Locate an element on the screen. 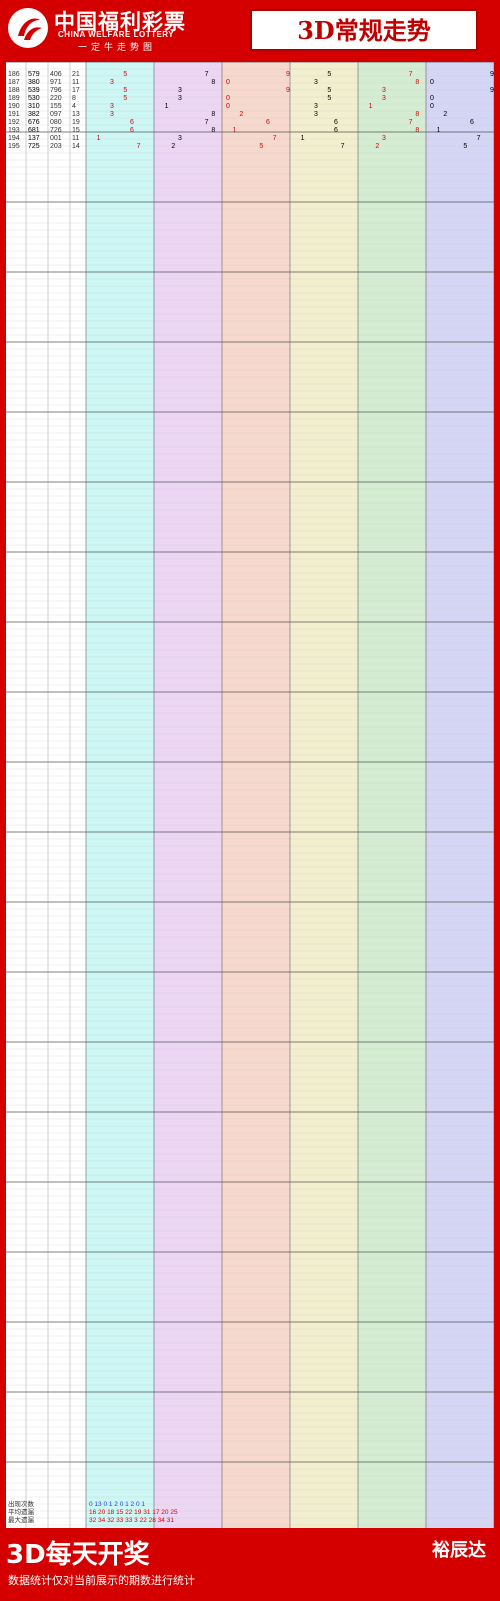  row-issue: 188 is located at coordinates (14, 90).